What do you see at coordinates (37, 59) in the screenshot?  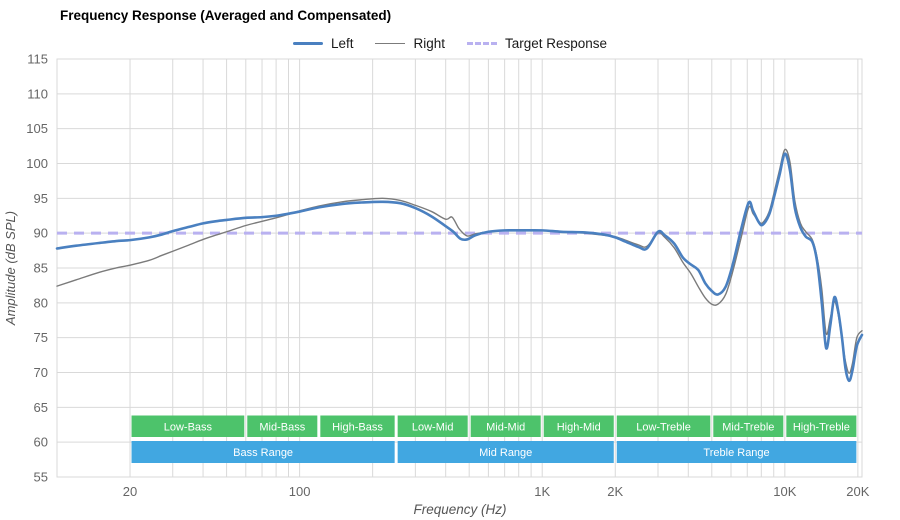 I see `y-tick-label: 115` at bounding box center [37, 59].